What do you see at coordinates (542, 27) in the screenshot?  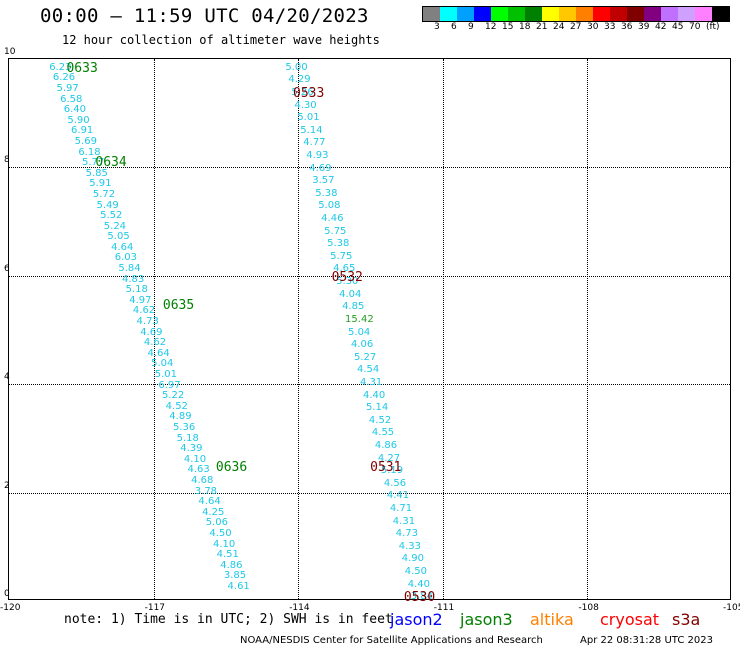 I see `legend-label: 21` at bounding box center [542, 27].